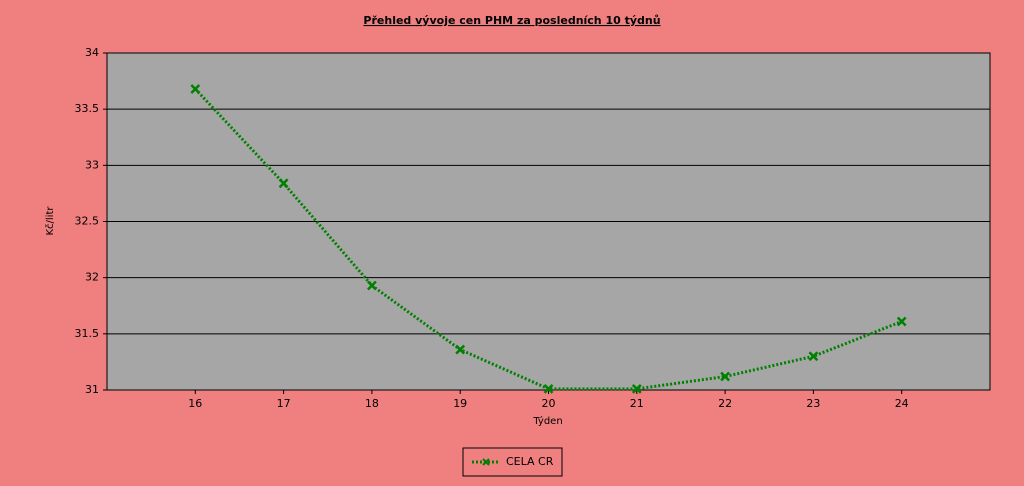 The image size is (1024, 486). I want to click on legend, so click(512, 462).